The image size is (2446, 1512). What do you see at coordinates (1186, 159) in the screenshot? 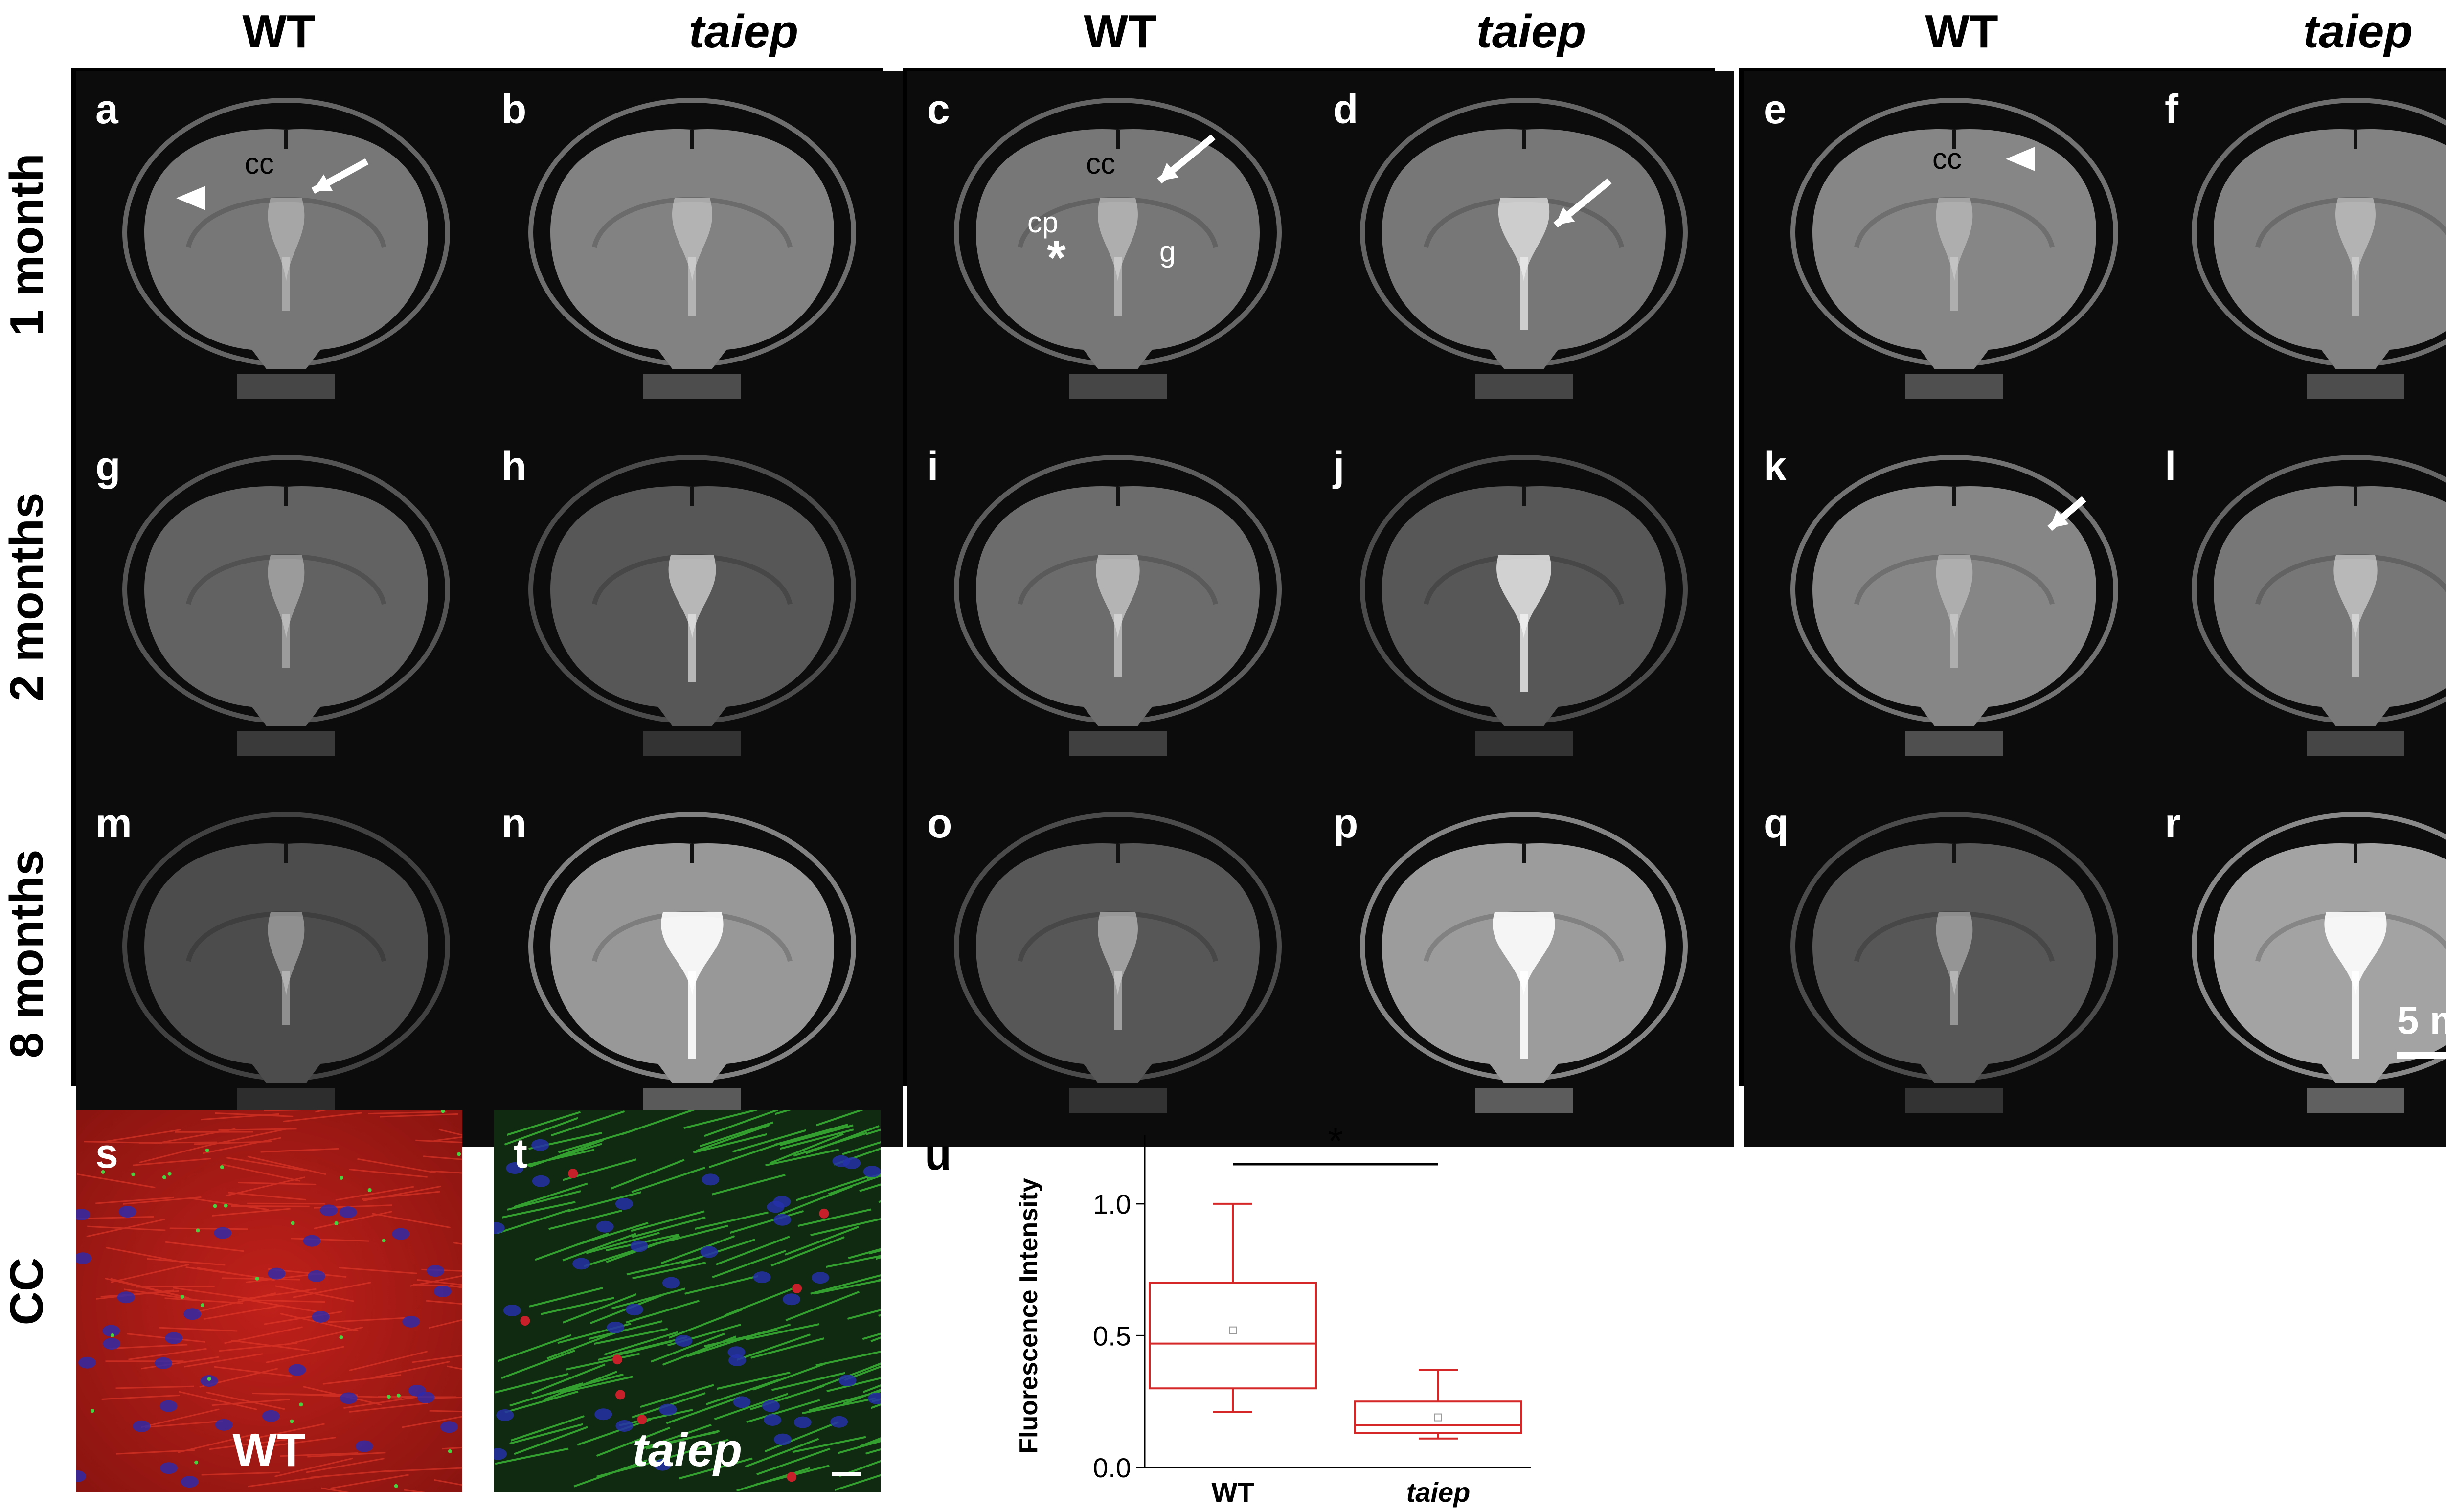
I see `arrow-icon-g` at bounding box center [1186, 159].